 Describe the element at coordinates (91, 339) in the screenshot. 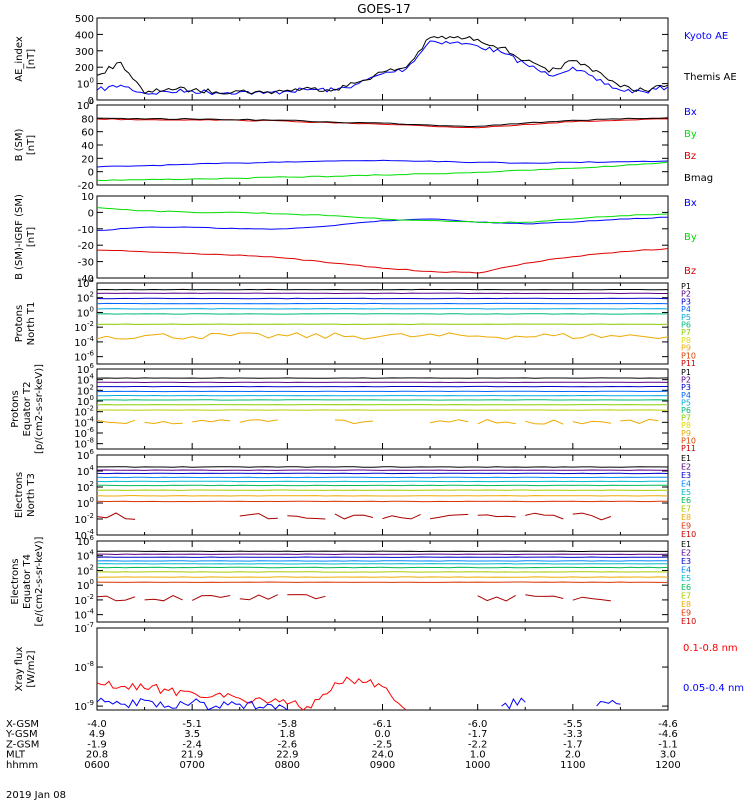

I see `protons_t1-ytick-label-exp: -4` at that location.